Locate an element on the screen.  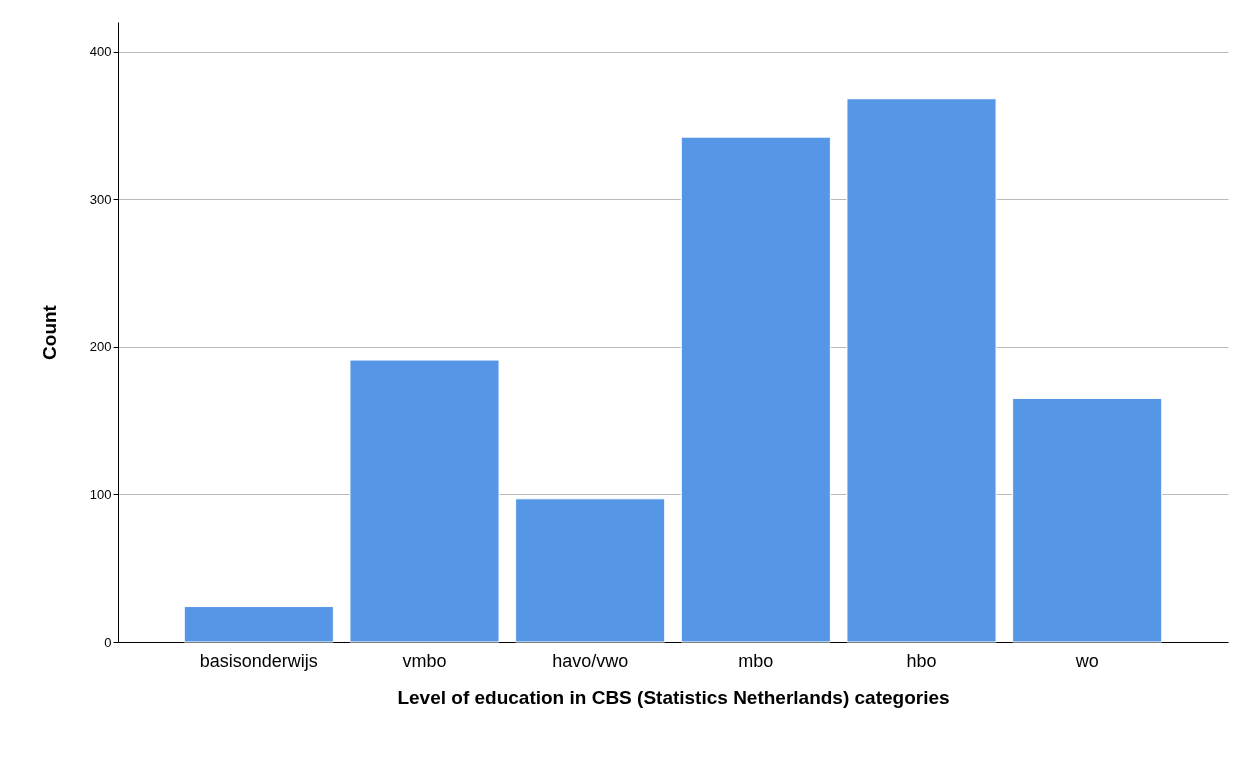
x-tick-label: basisonderwijs is located at coordinates (258, 660).